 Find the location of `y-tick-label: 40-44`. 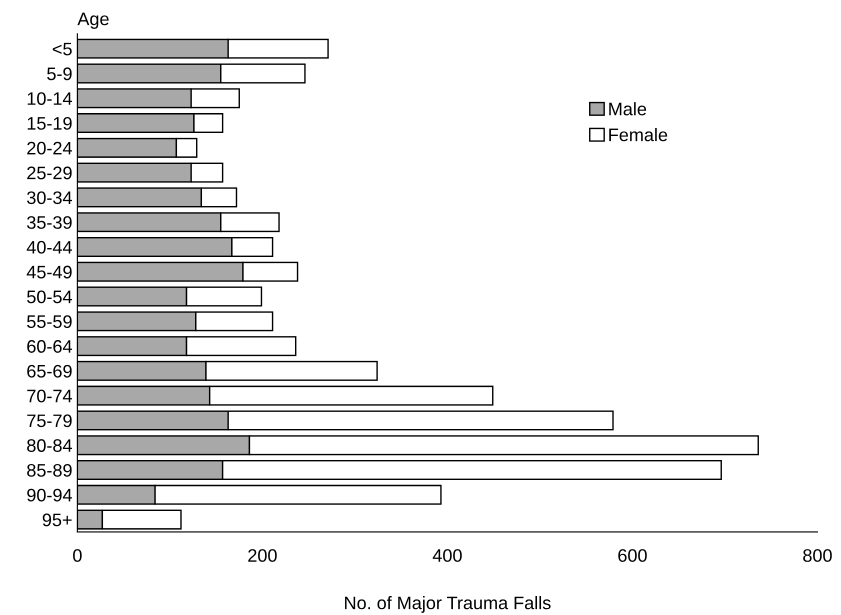

y-tick-label: 40-44 is located at coordinates (49, 247).